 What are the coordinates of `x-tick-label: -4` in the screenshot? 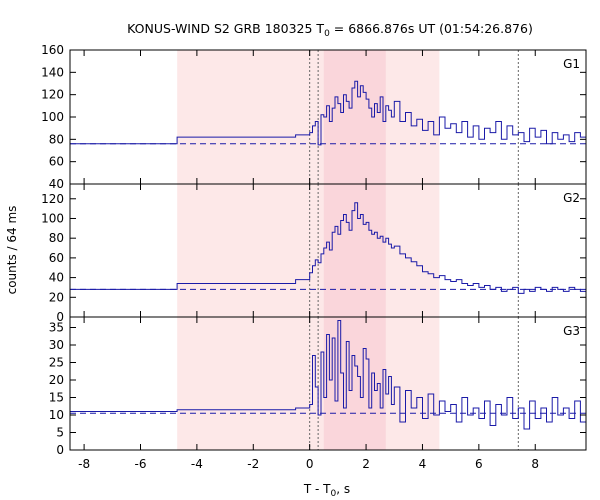 It's located at (197, 464).